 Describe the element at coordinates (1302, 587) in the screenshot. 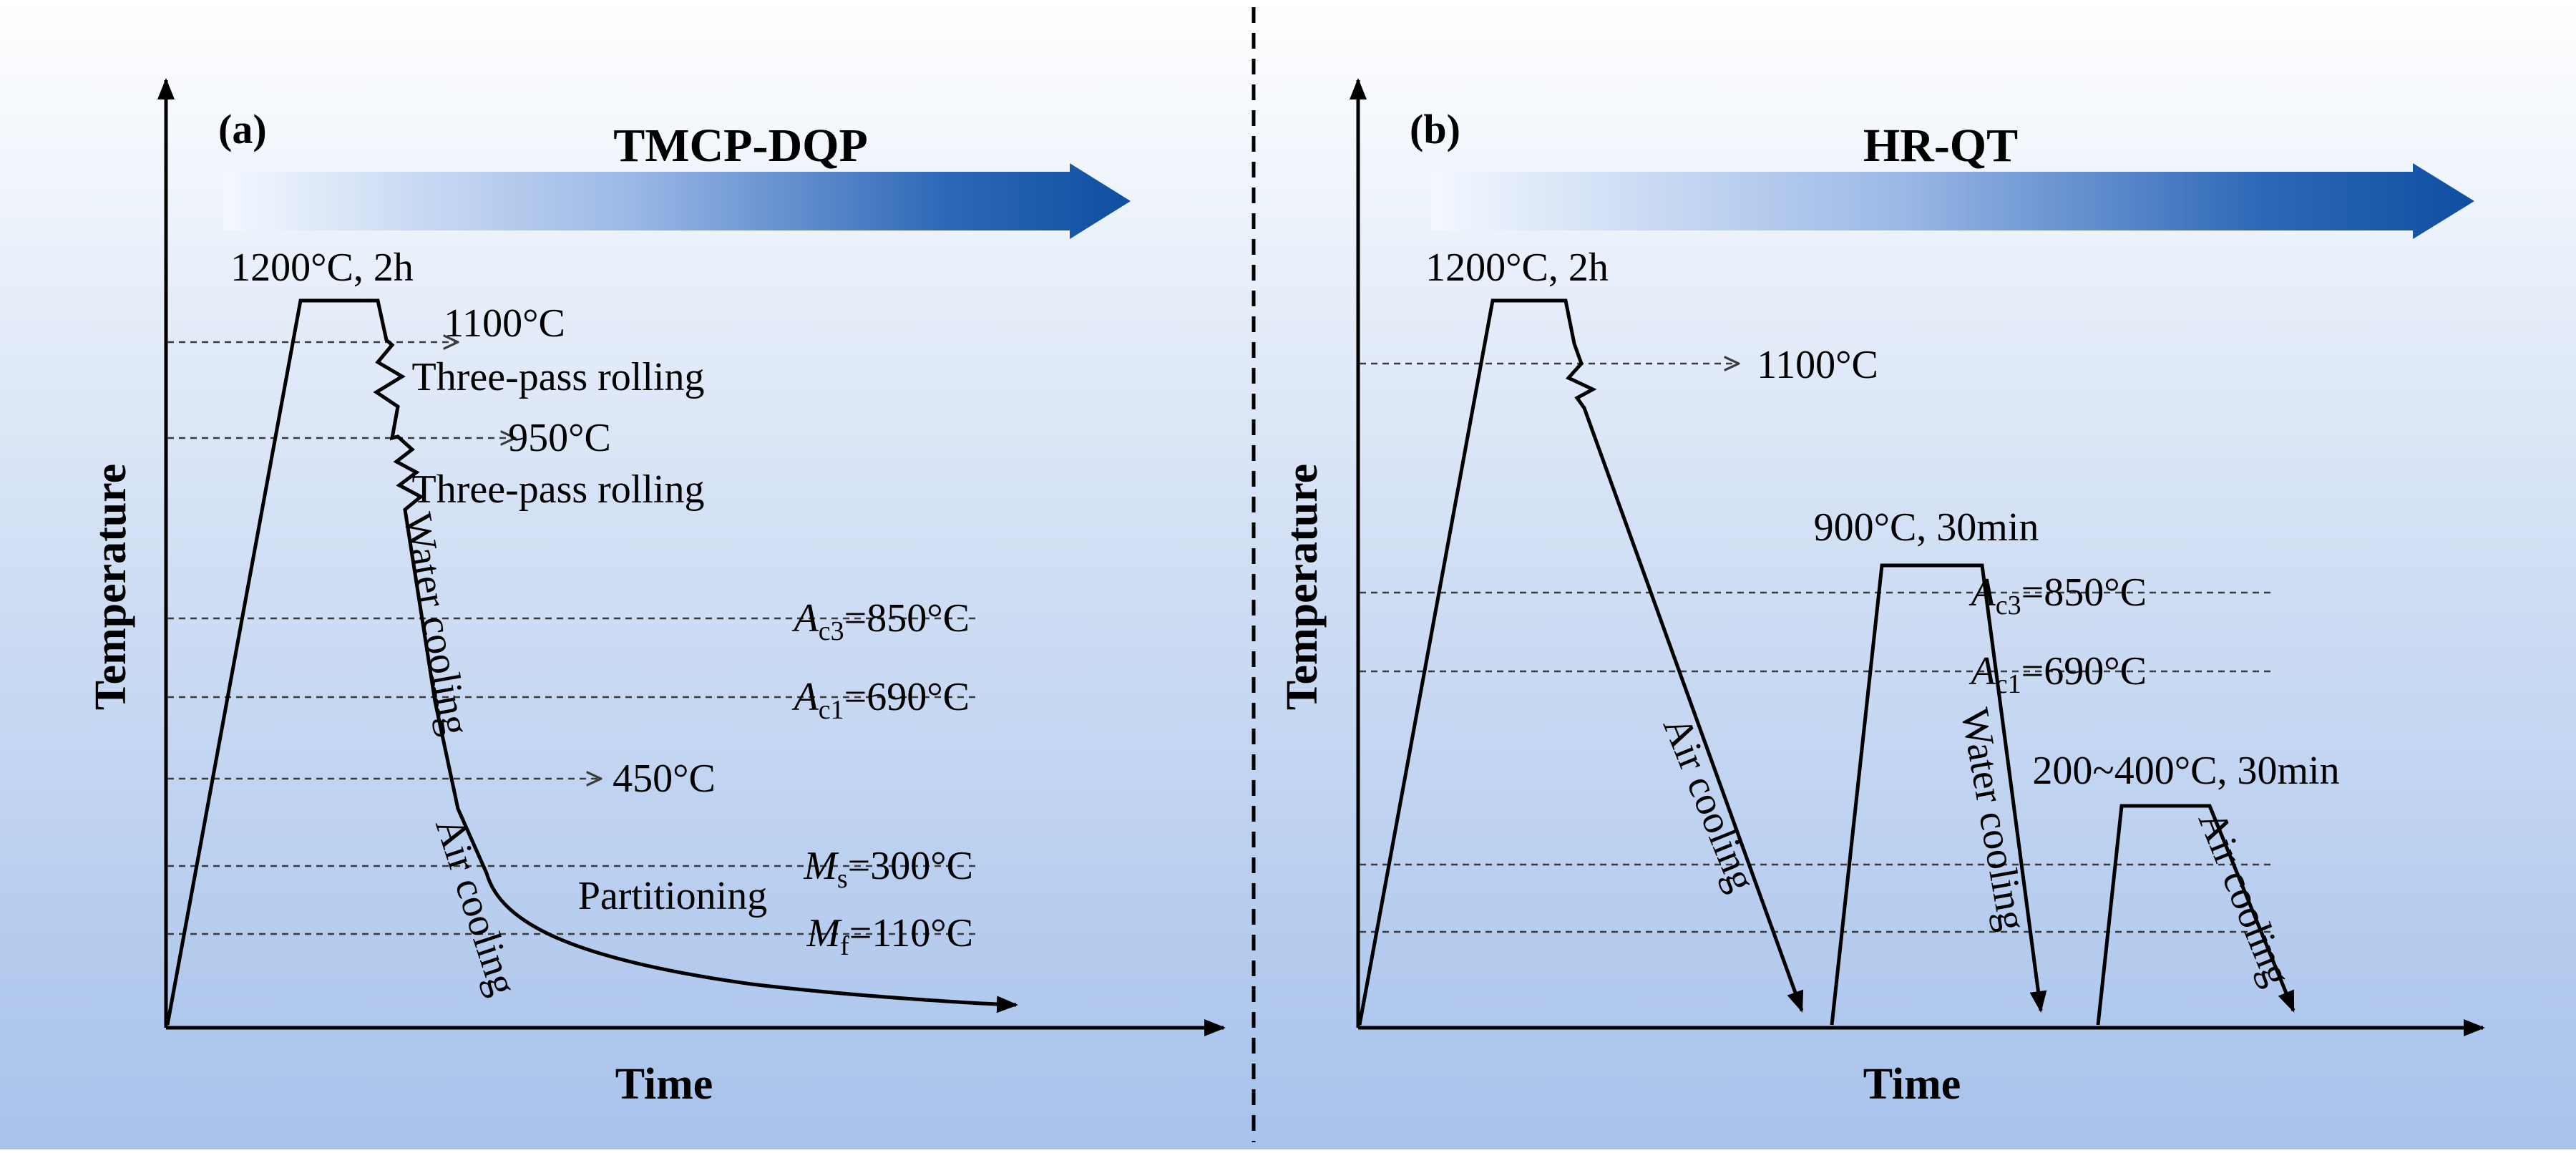

I see `y-axis-title-b: Temperature` at that location.